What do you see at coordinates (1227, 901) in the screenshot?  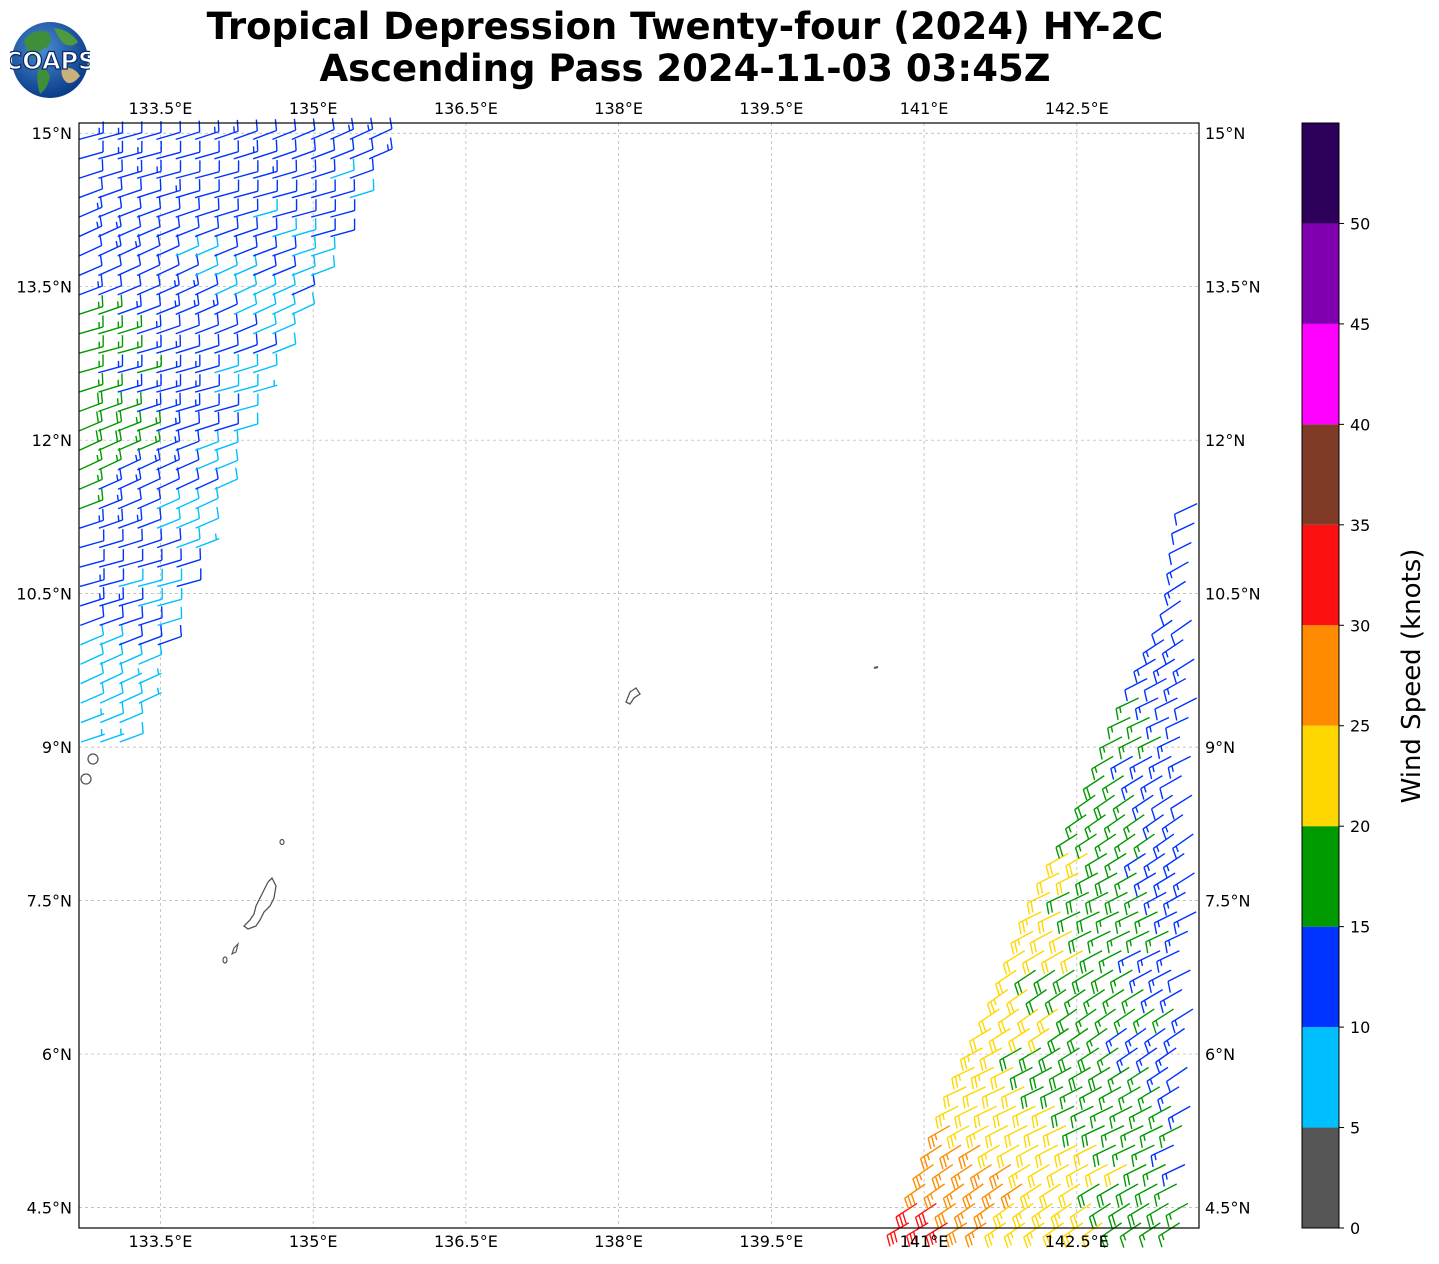 I see `lat-tick-label-right: 7.5°N` at bounding box center [1227, 901].